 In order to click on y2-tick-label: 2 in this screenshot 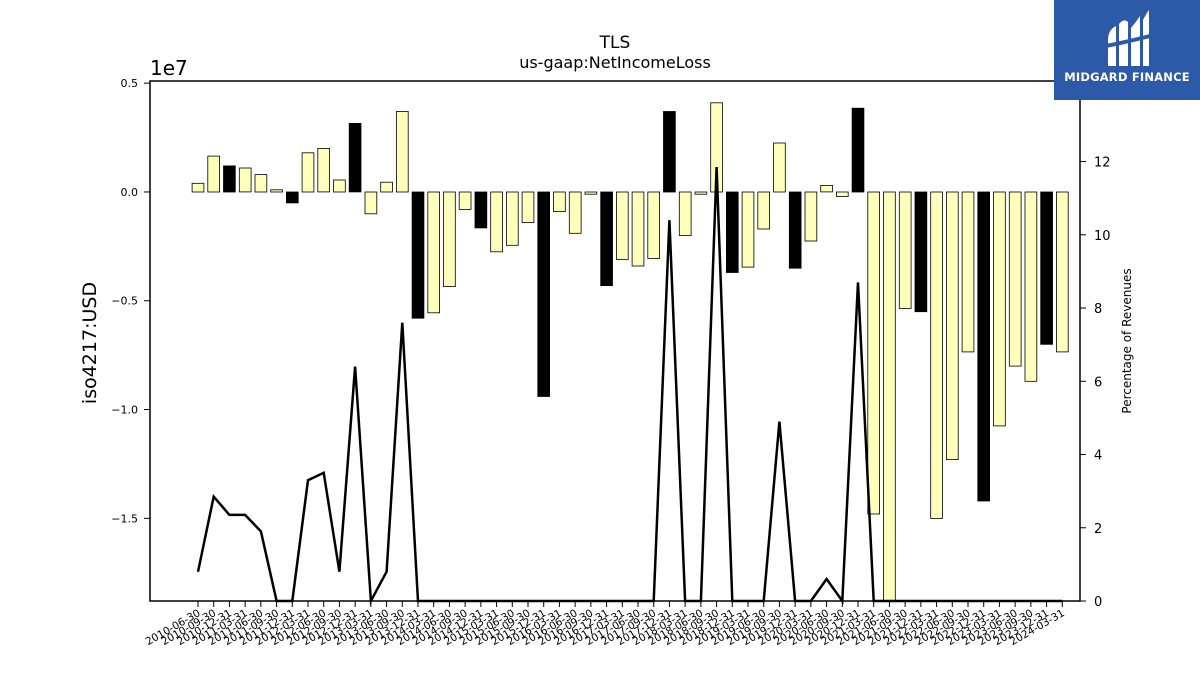, I will do `click(1098, 529)`.